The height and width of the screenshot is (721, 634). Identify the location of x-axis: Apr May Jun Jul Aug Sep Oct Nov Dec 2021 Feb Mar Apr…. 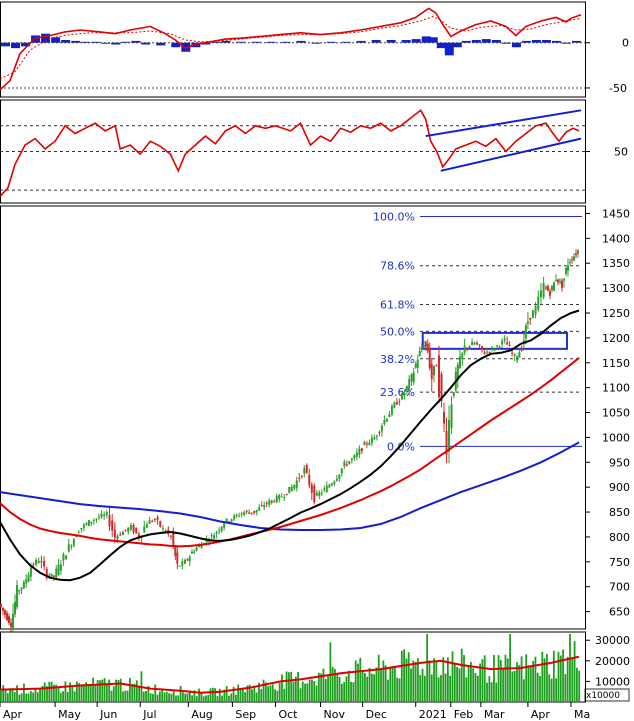
(295, 711).